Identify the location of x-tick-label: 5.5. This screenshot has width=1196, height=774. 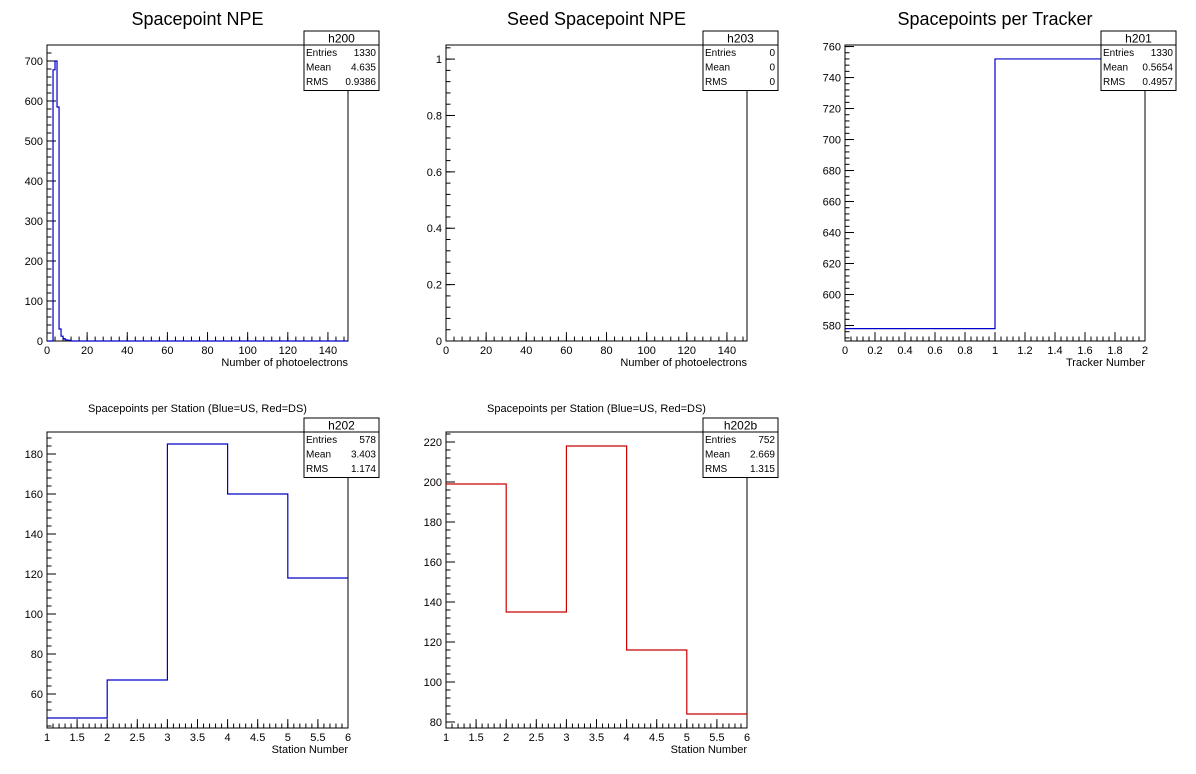
(317, 738).